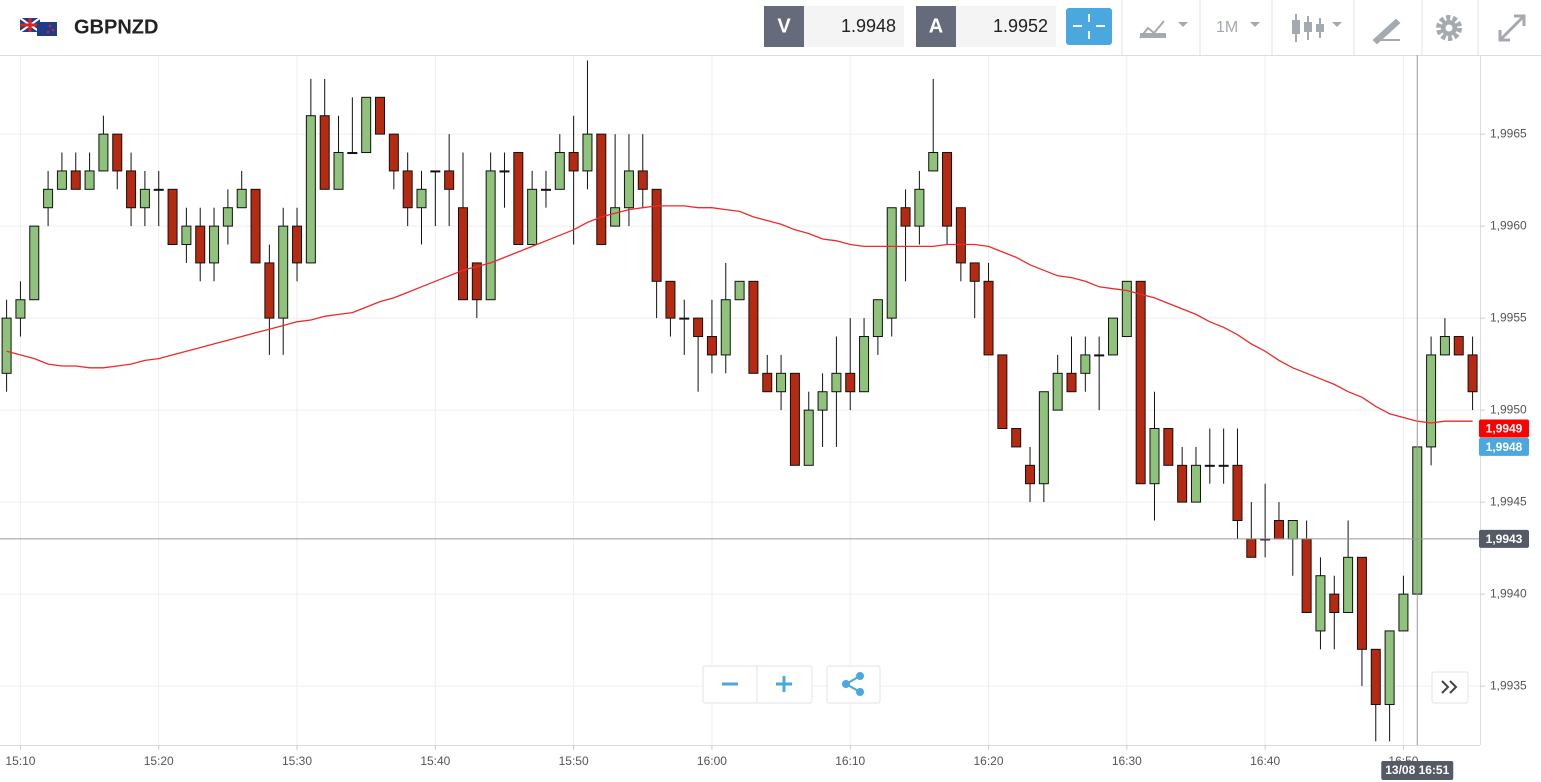 The height and width of the screenshot is (782, 1541). I want to click on price-tag-label: 1,9943, so click(1504, 539).